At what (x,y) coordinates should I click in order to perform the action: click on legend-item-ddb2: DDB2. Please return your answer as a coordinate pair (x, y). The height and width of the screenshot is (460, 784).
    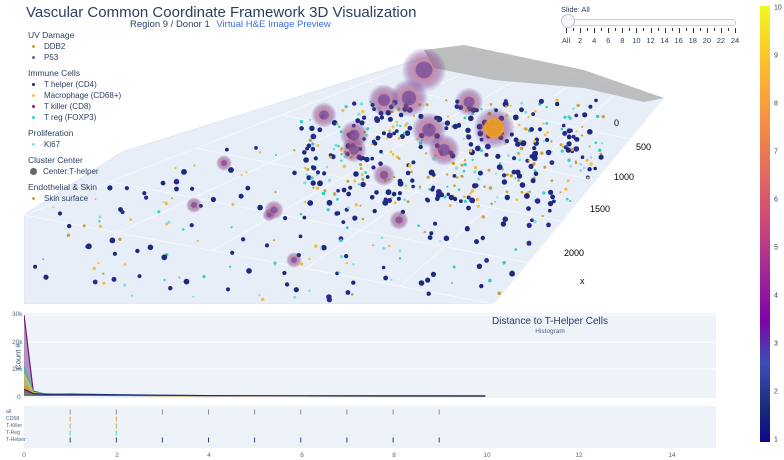
    Looking at the image, I should click on (74, 46).